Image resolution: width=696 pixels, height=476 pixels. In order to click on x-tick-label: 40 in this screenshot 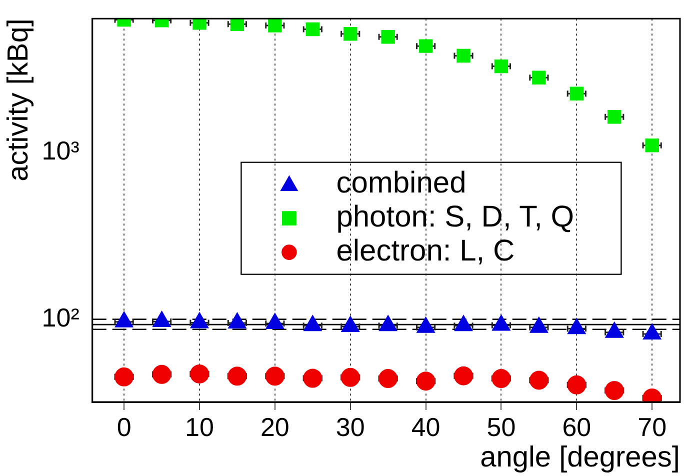, I will do `click(425, 427)`.